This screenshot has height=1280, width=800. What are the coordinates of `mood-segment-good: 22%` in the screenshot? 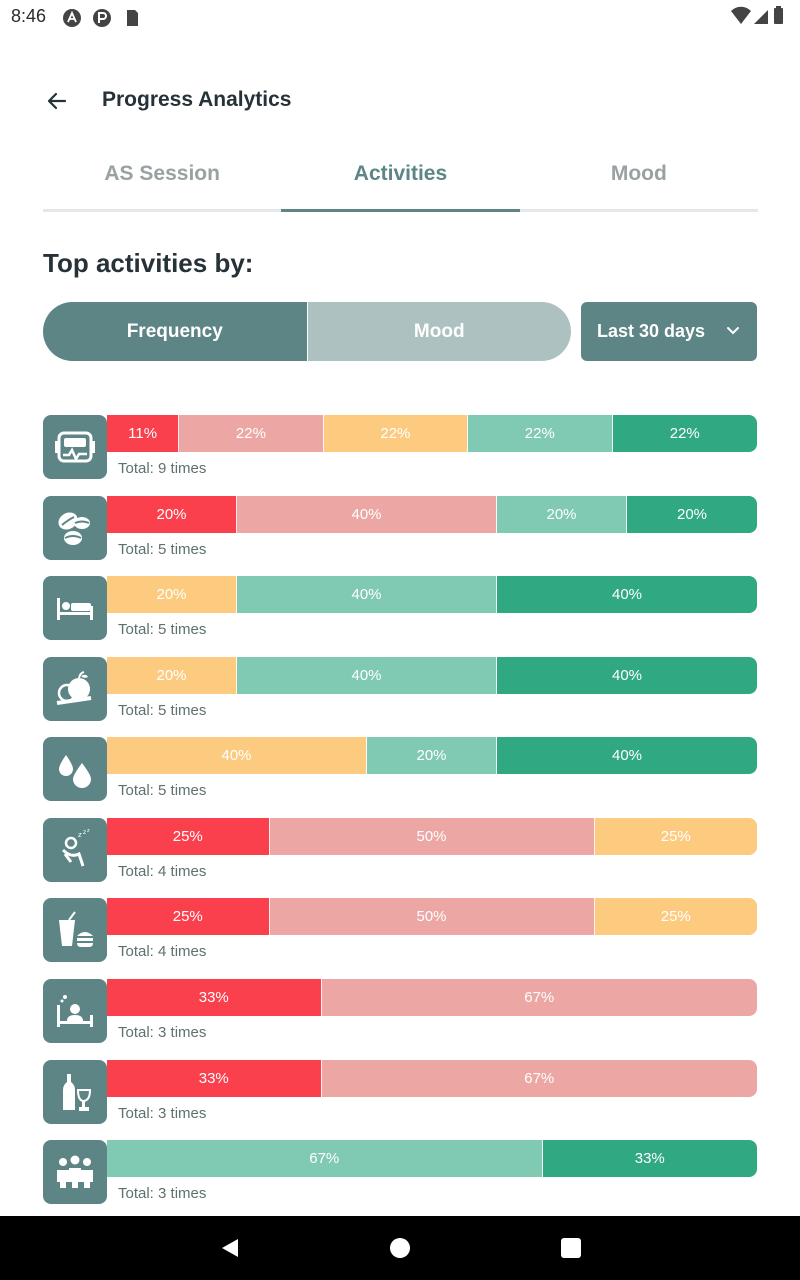 It's located at (540, 433).